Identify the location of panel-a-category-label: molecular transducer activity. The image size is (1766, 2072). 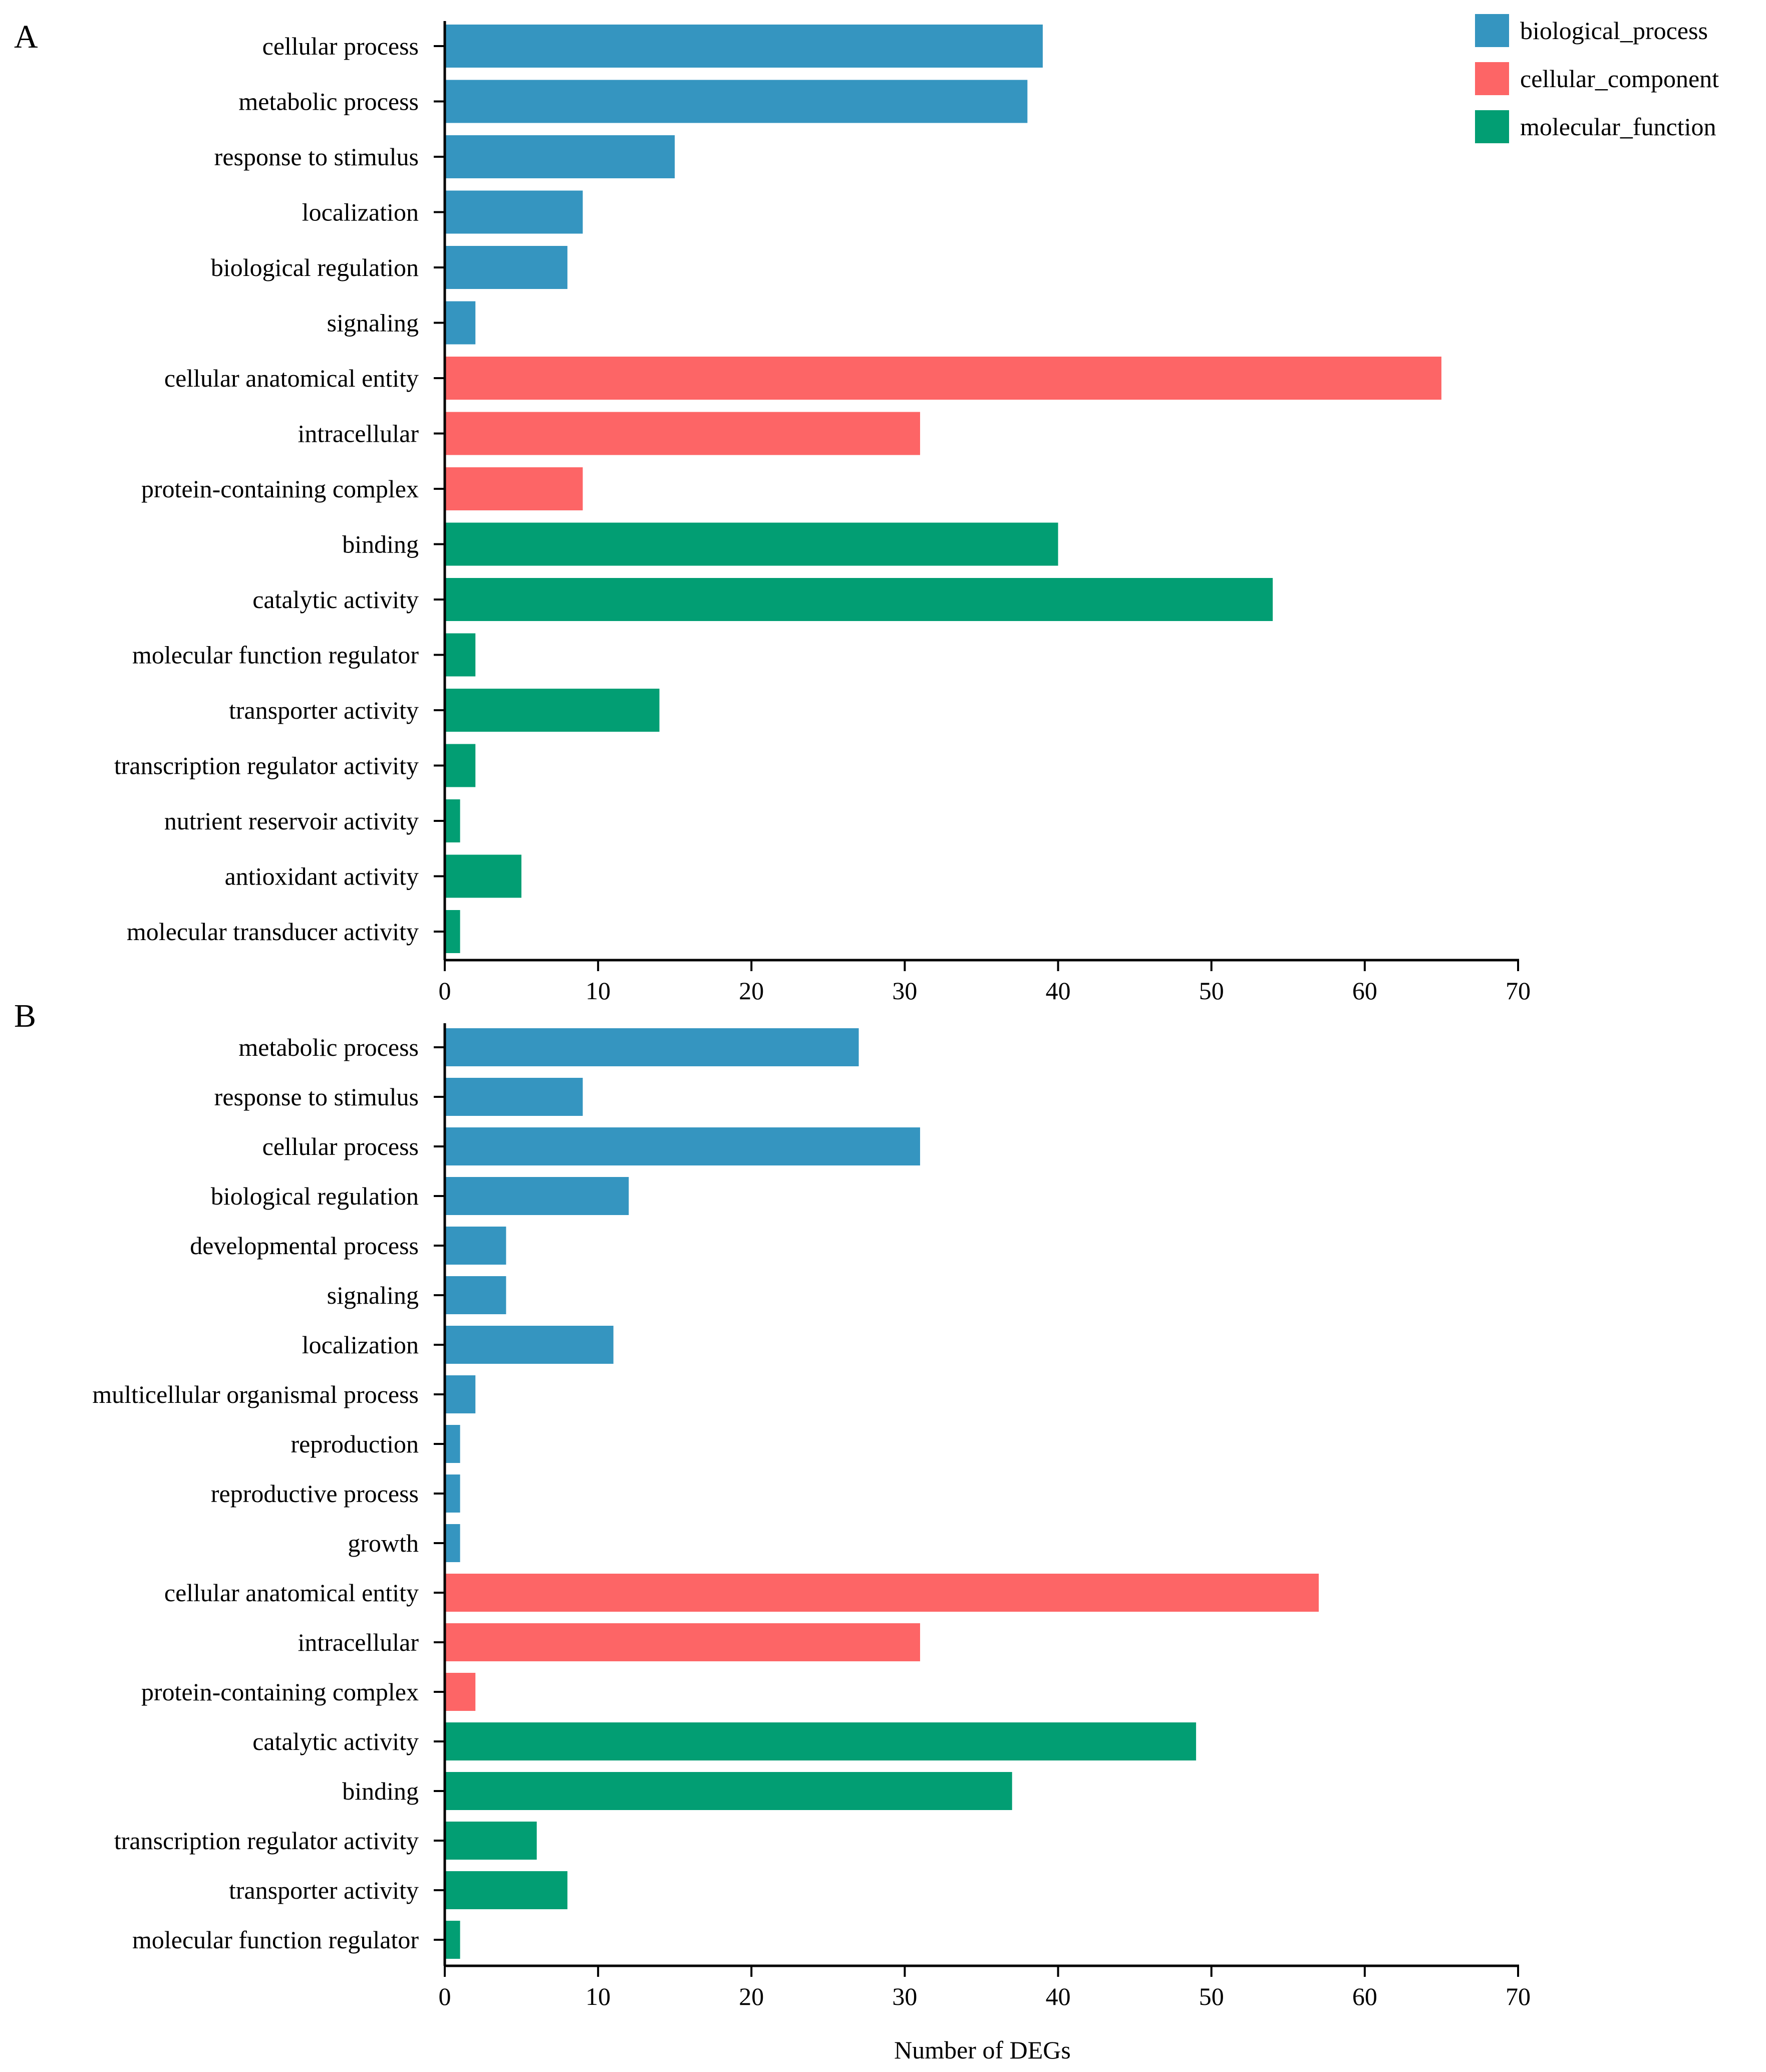
(273, 932).